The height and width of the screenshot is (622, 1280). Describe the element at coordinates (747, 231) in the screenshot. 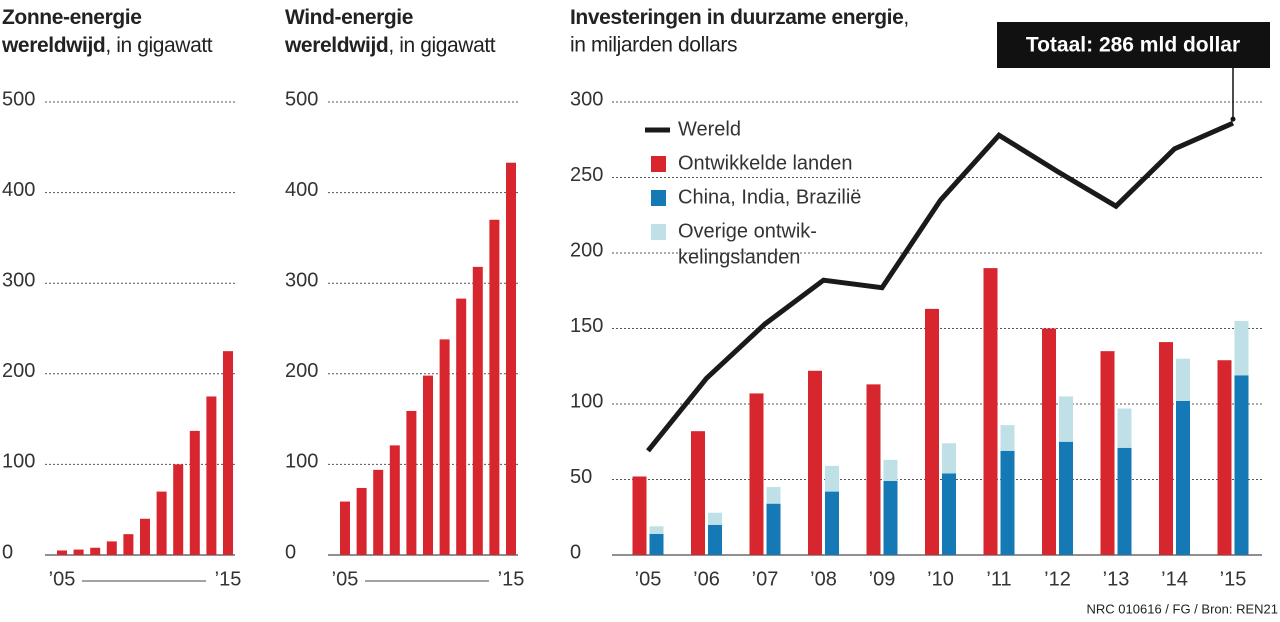

I see `legend-label: Overige ontwik-` at that location.